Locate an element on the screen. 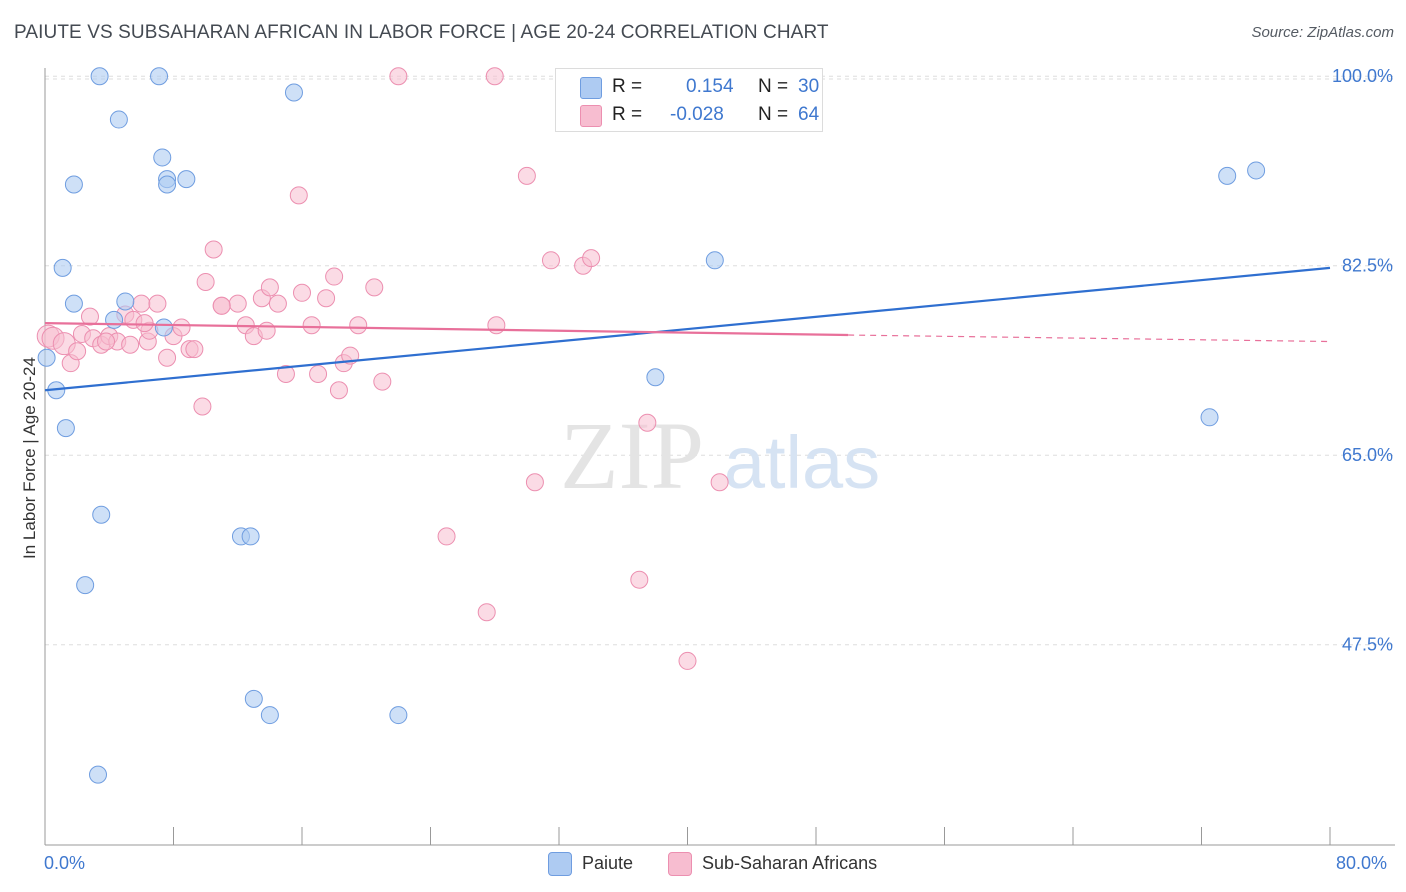  x-tick-max: 80.0% is located at coordinates (1362, 863).